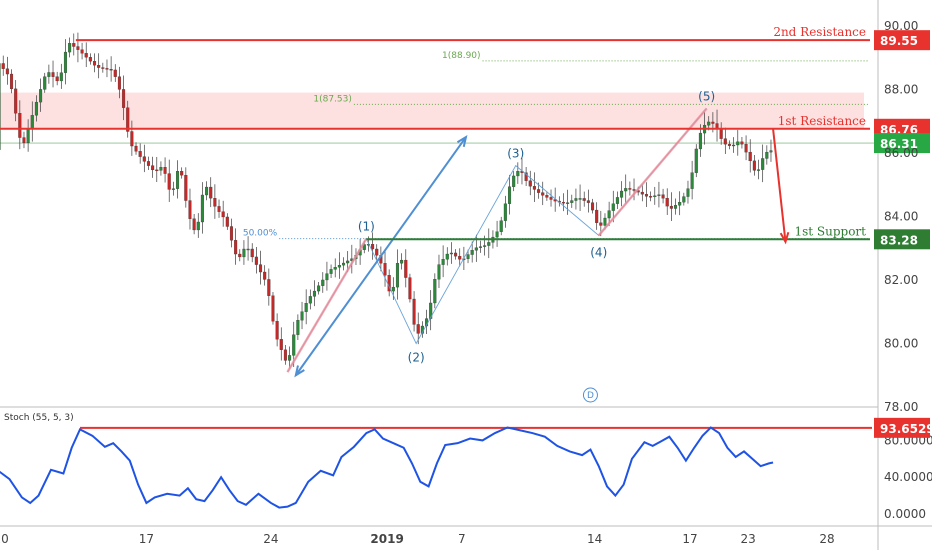 This screenshot has width=932, height=550. What do you see at coordinates (902, 427) in the screenshot?
I see `stoch-reference-tag` at bounding box center [902, 427].